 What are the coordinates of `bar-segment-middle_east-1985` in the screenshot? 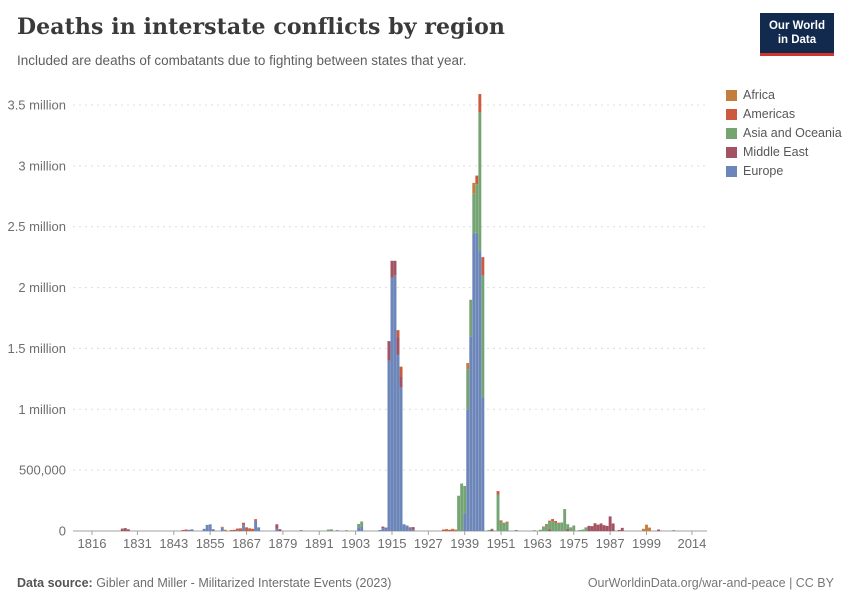 It's located at (604, 528).